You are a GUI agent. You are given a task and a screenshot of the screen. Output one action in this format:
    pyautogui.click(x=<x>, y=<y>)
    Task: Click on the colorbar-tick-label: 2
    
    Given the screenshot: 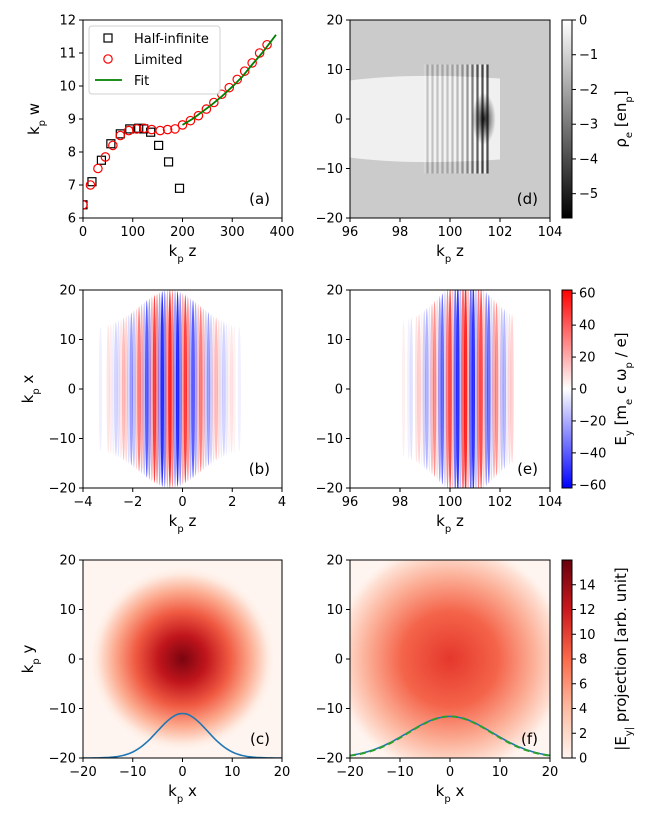 What is the action you would take?
    pyautogui.click(x=583, y=734)
    